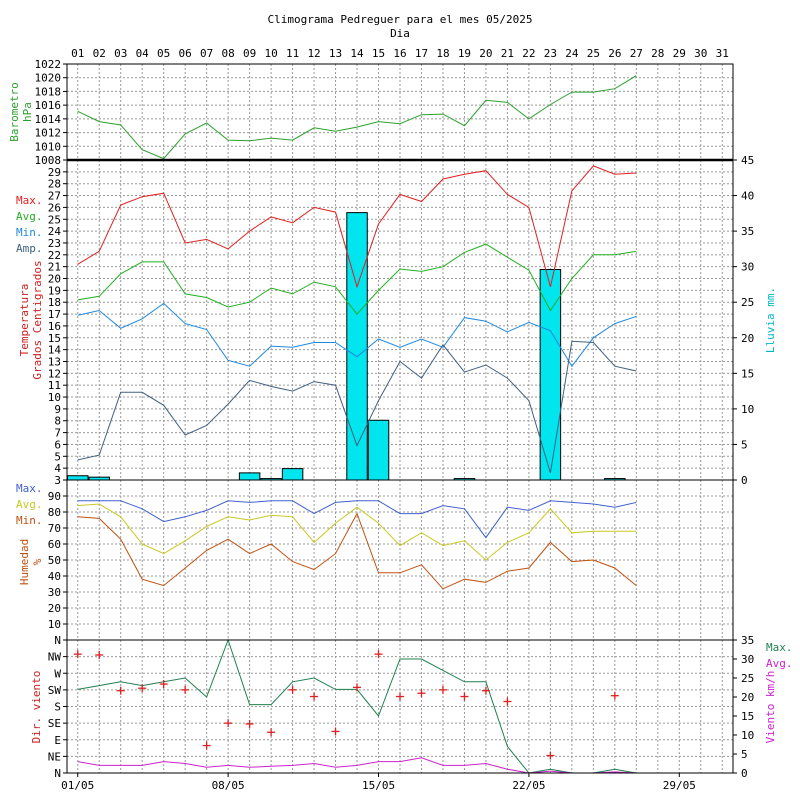 This screenshot has width=800, height=800. What do you see at coordinates (779, 647) in the screenshot?
I see `wind-legend-max: Max.` at bounding box center [779, 647].